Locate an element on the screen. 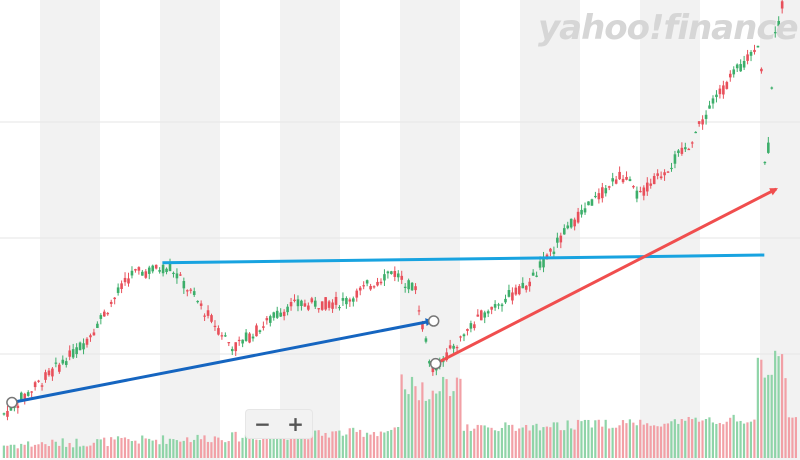 The image size is (800, 460). support-trend-arrow is located at coordinates (222, 361).